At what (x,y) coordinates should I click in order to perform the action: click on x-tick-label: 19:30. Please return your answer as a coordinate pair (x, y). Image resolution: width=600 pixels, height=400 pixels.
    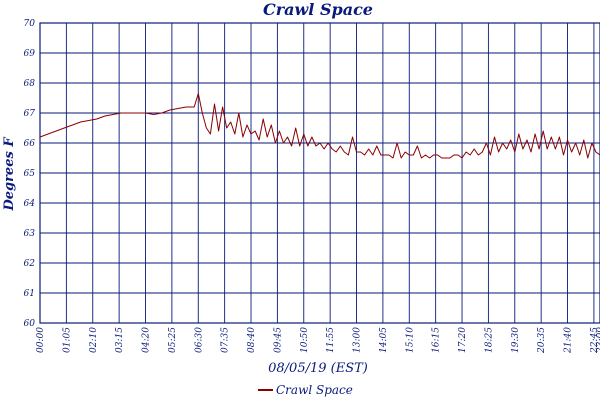
    Looking at the image, I should click on (516, 340).